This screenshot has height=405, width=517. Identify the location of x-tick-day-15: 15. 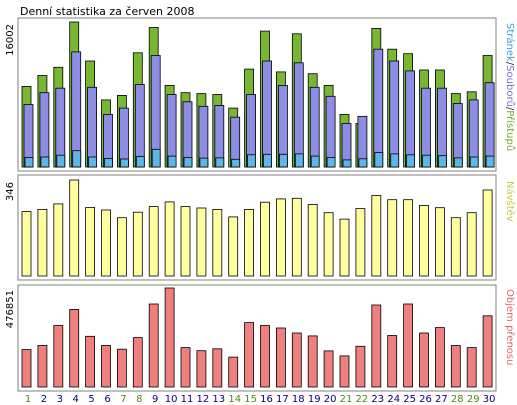
(250, 399).